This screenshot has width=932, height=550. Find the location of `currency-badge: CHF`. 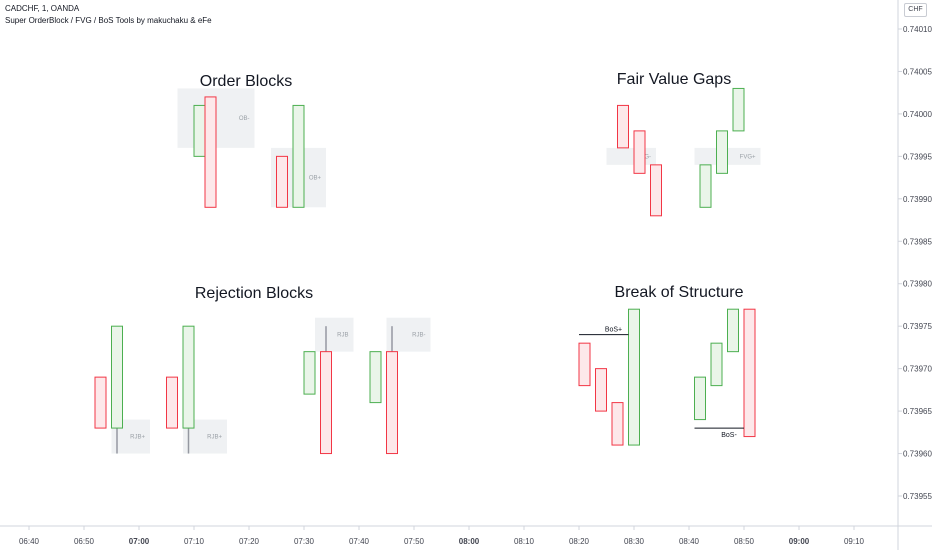

currency-badge: CHF is located at coordinates (915, 10).